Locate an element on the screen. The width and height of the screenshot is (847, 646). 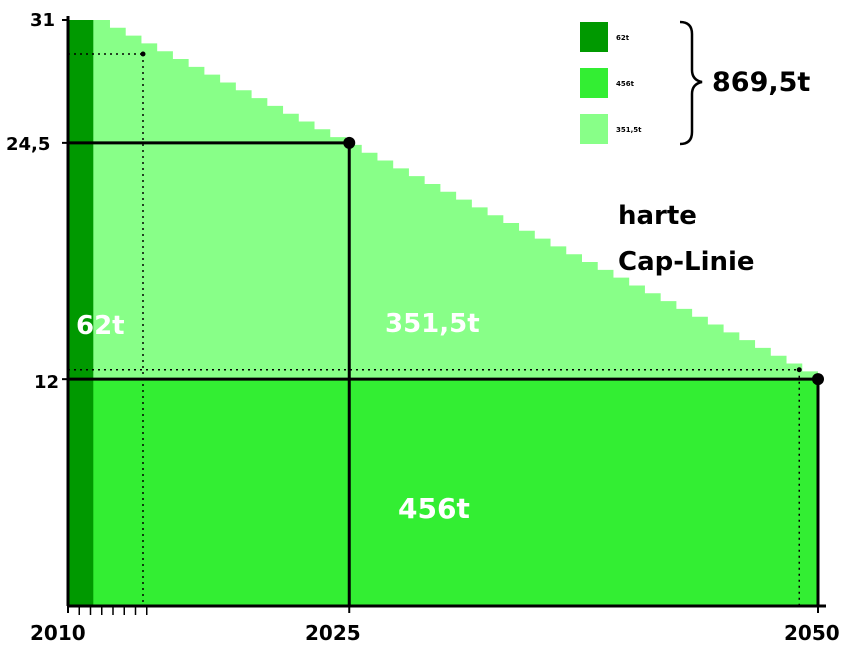
legend-label-456t: 456t is located at coordinates (625, 84).